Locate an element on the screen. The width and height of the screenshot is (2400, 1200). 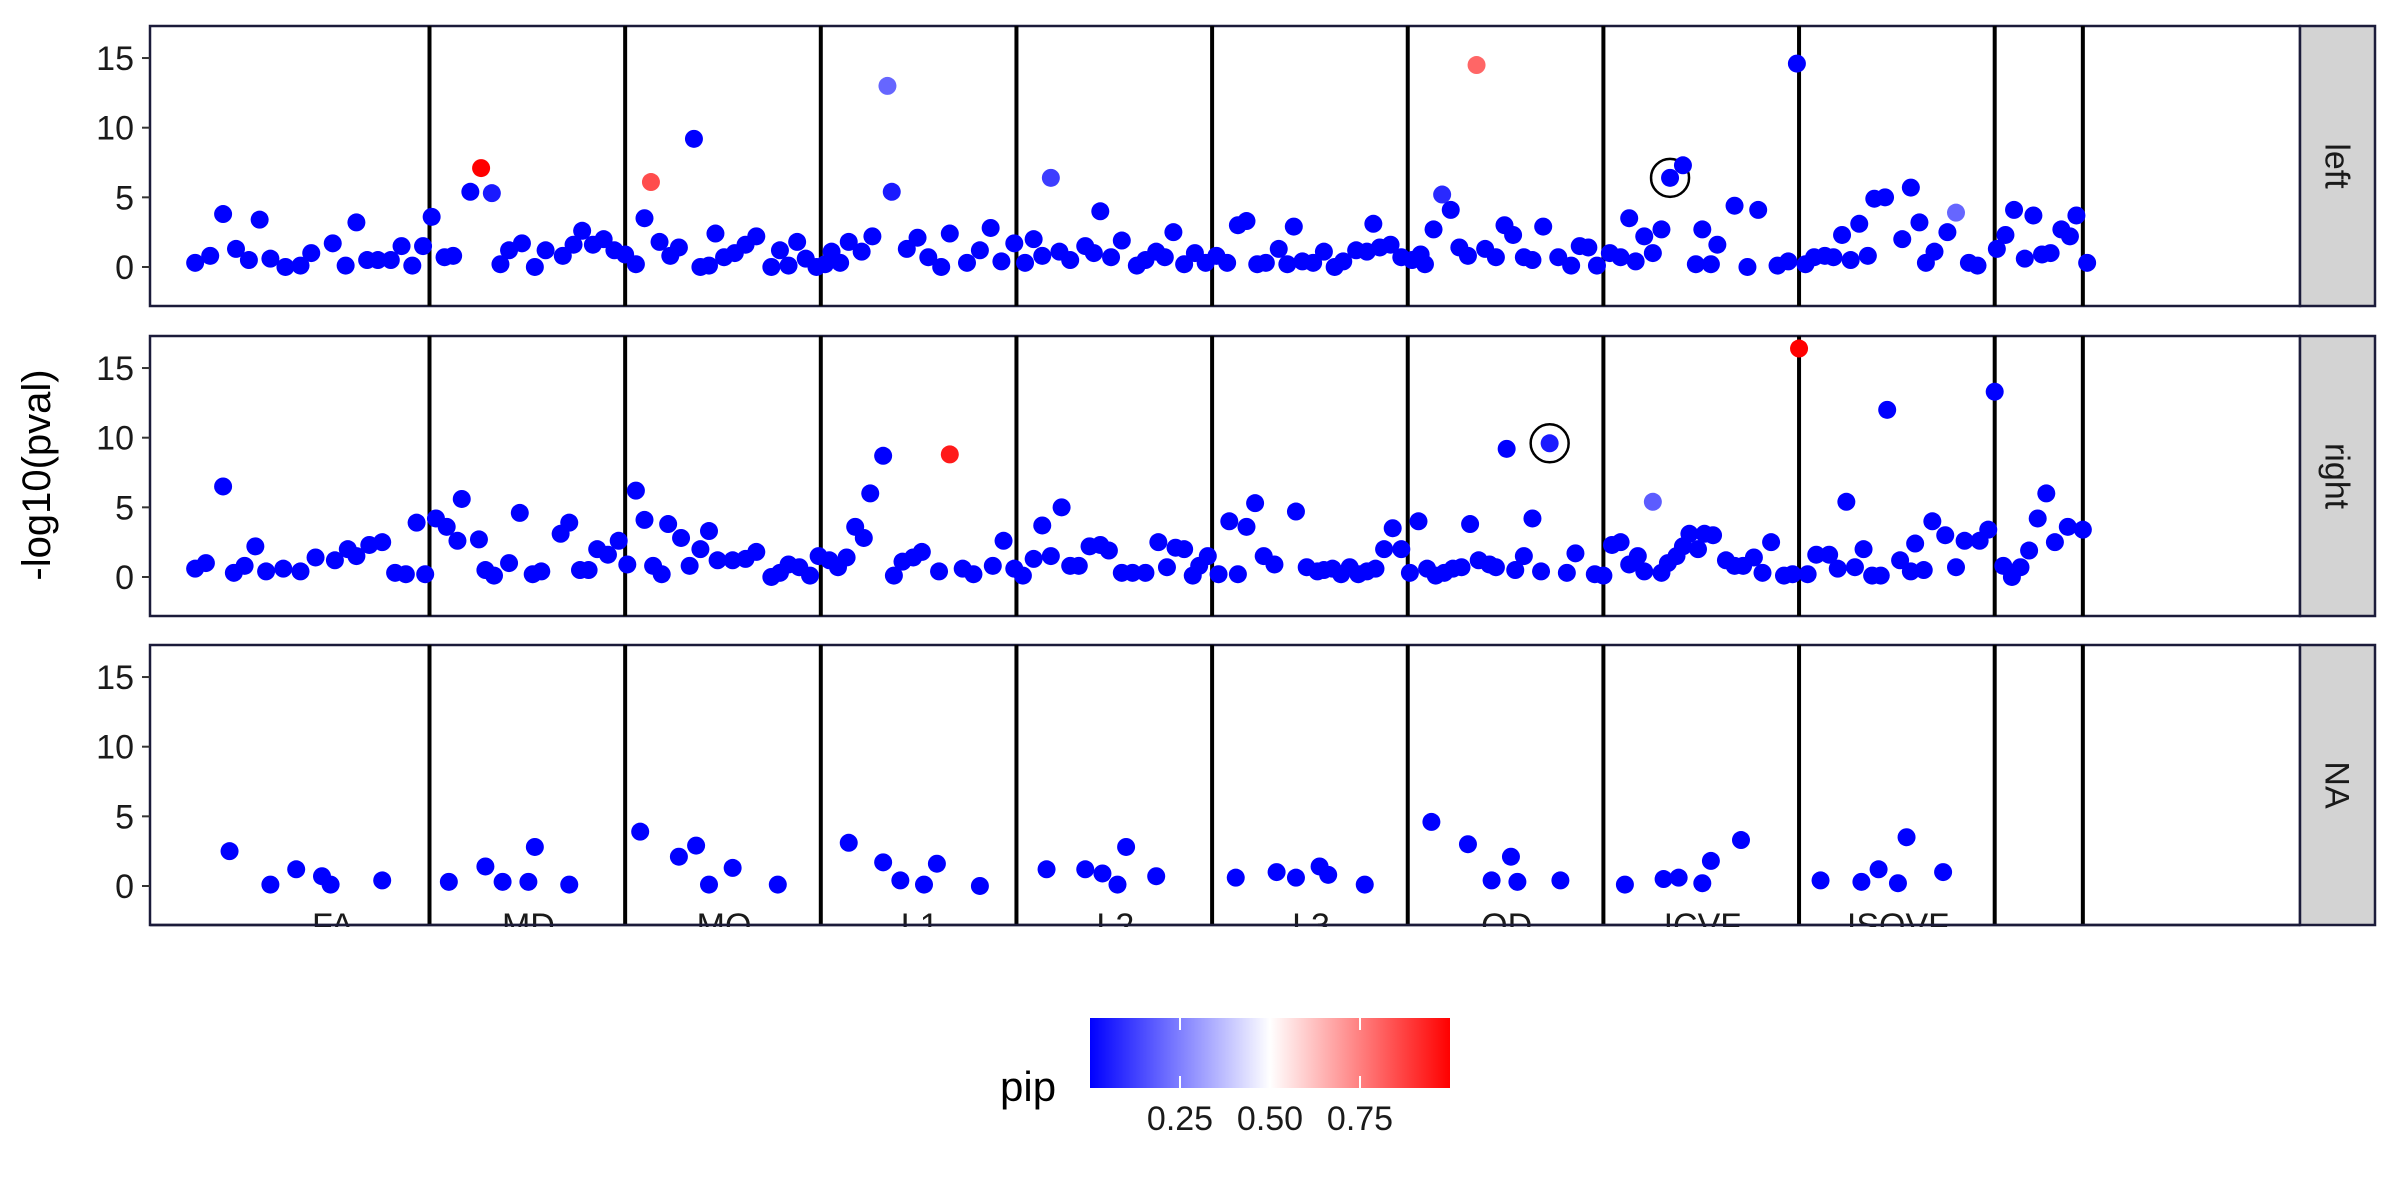
label-mask is located at coordinates (1225, 937).